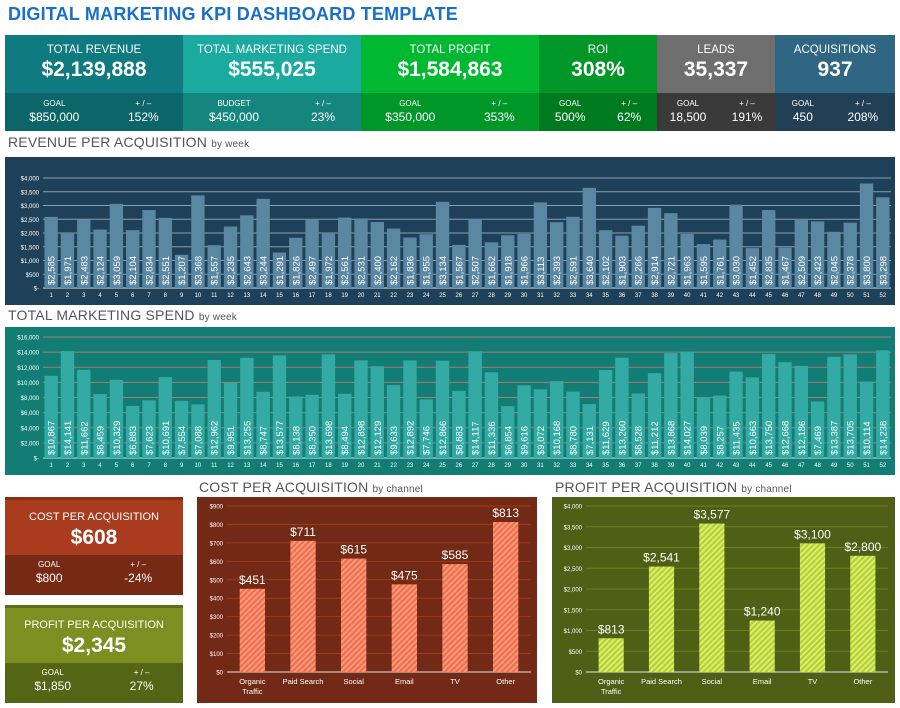 Image resolution: width=900 pixels, height=708 pixels. Describe the element at coordinates (785, 466) in the screenshot. I see `x-tick-label: 46` at that location.